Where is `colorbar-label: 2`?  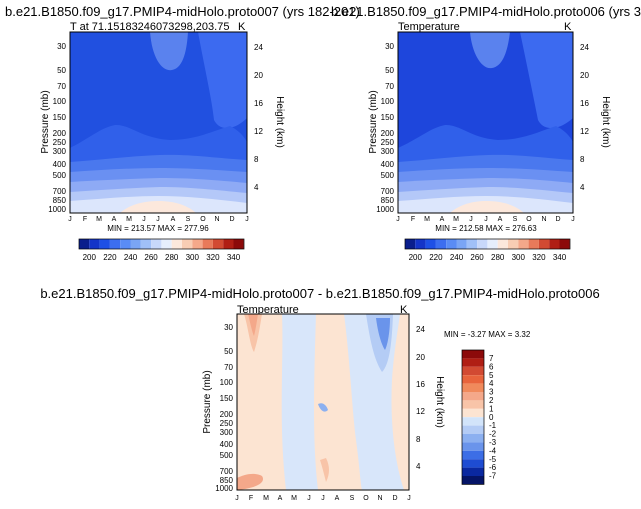
colorbar-label: 2 is located at coordinates (491, 400).